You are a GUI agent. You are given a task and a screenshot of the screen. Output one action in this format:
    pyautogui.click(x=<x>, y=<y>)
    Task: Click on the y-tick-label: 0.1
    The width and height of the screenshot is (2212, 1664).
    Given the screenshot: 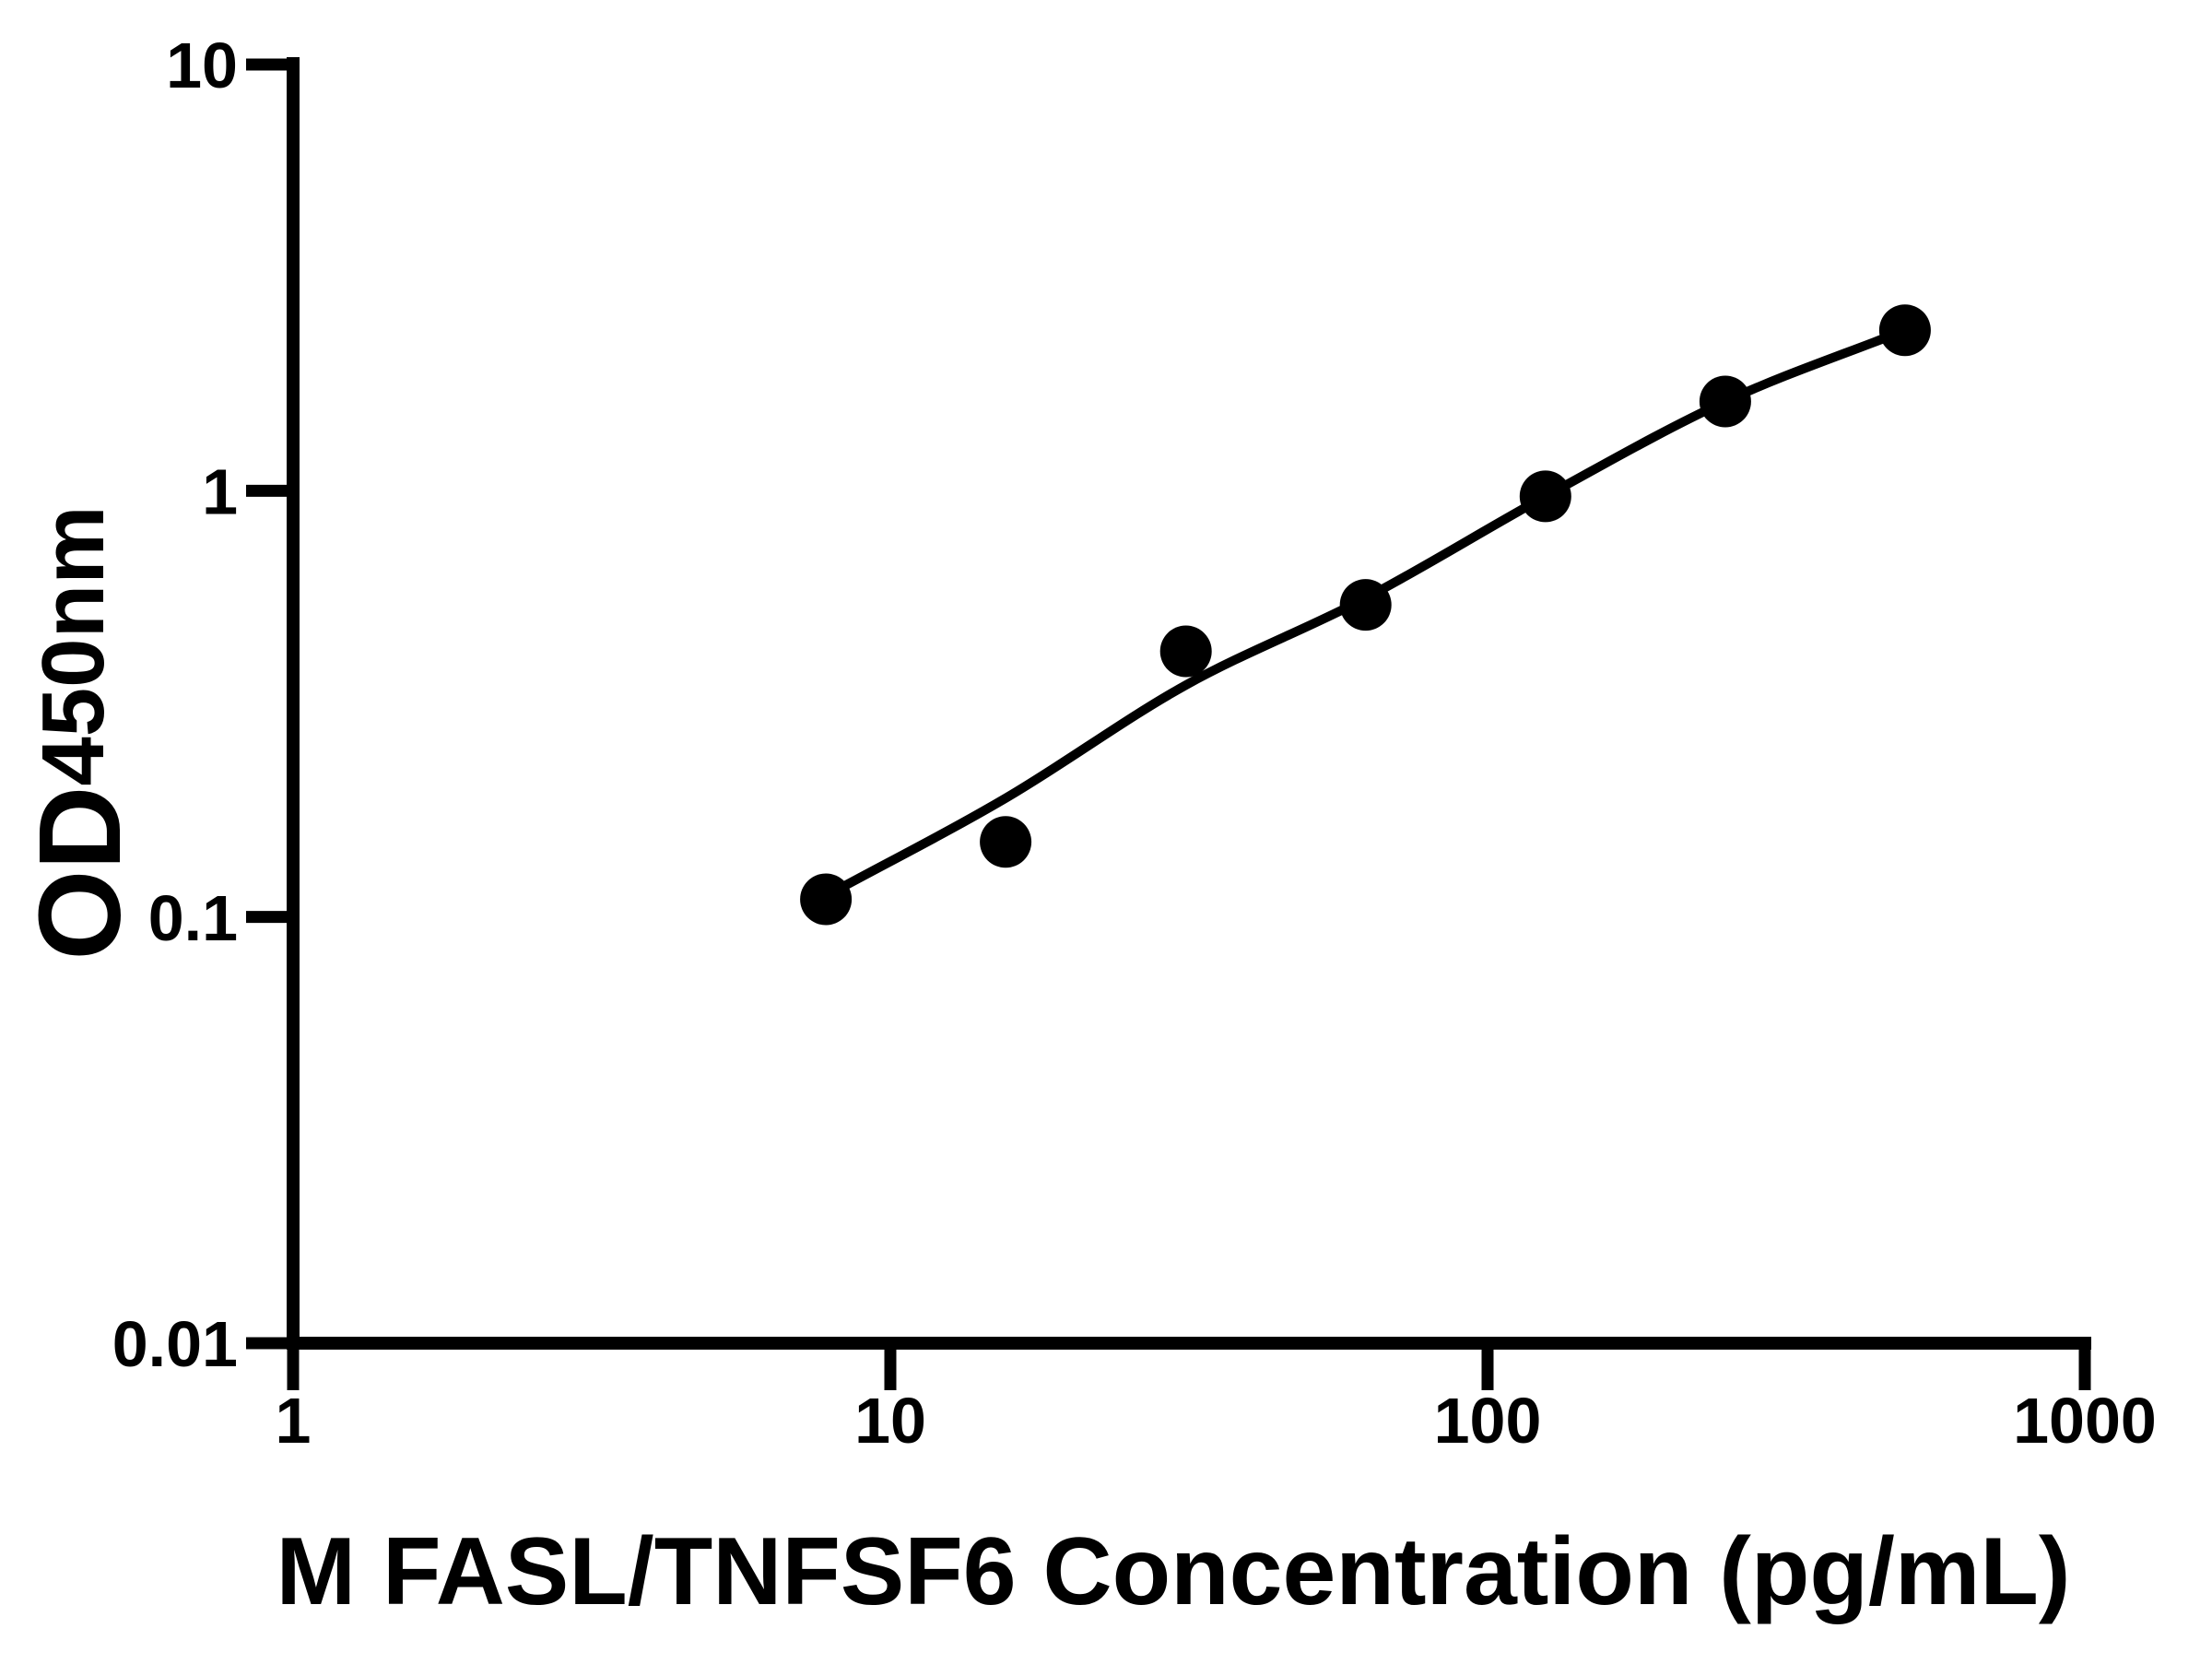 What is the action you would take?
    pyautogui.click(x=193, y=918)
    